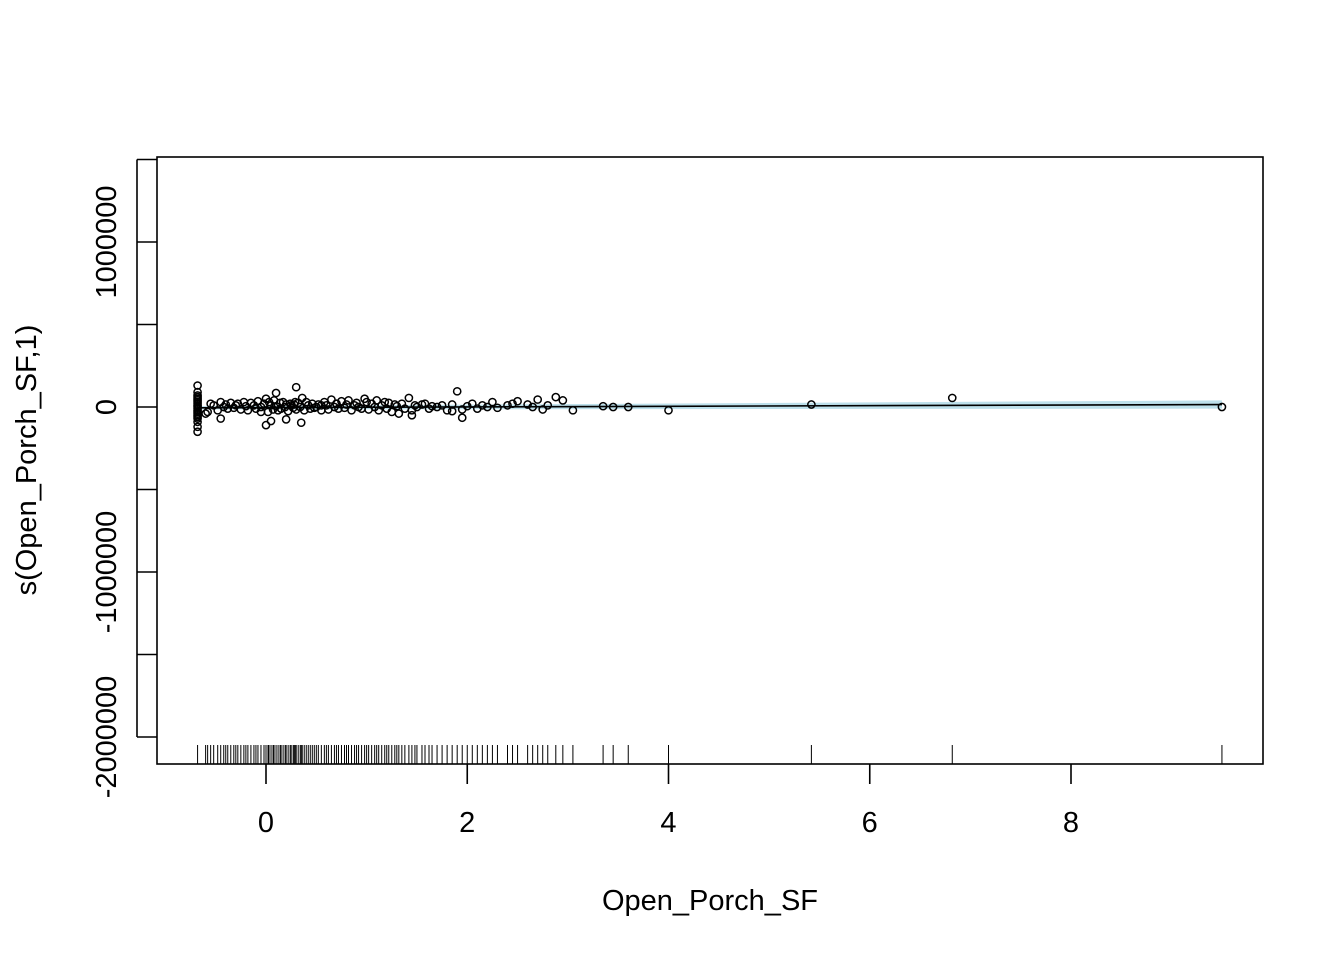  I want to click on y-axis: -2000000 -1000000 0 1000000, so click(124, 478).